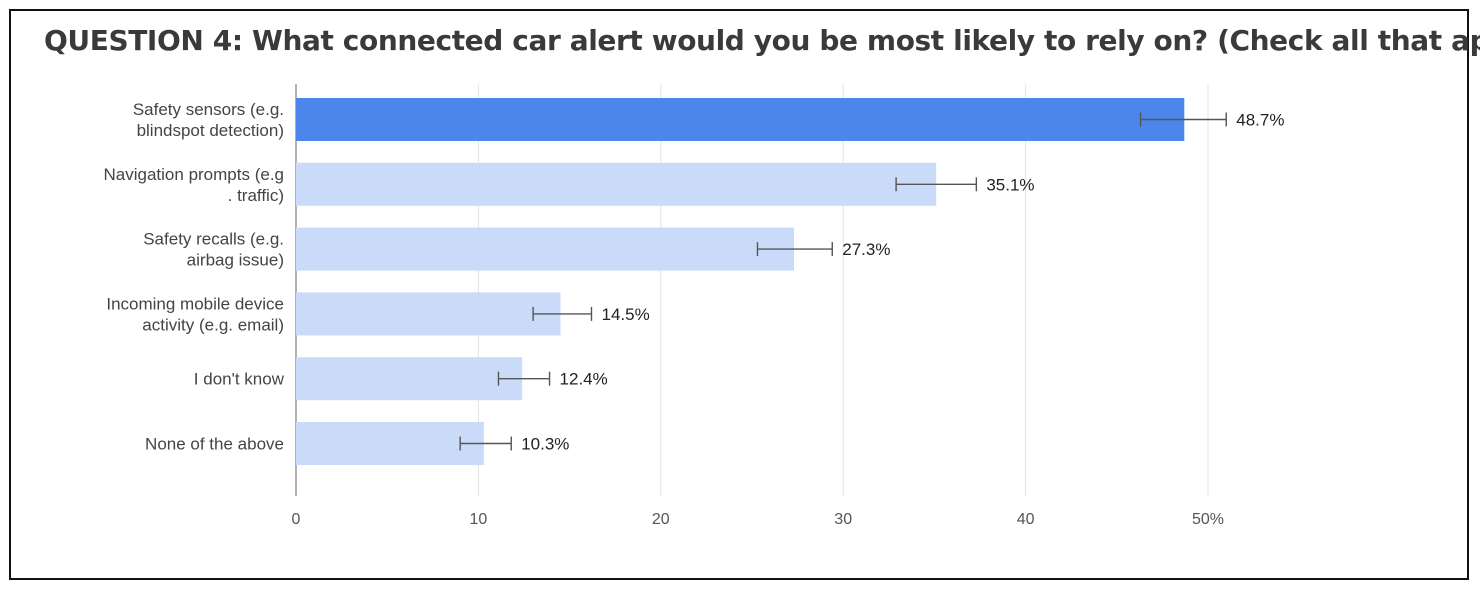 The height and width of the screenshot is (592, 1480). I want to click on x-tick-label: 50%, so click(1208, 519).